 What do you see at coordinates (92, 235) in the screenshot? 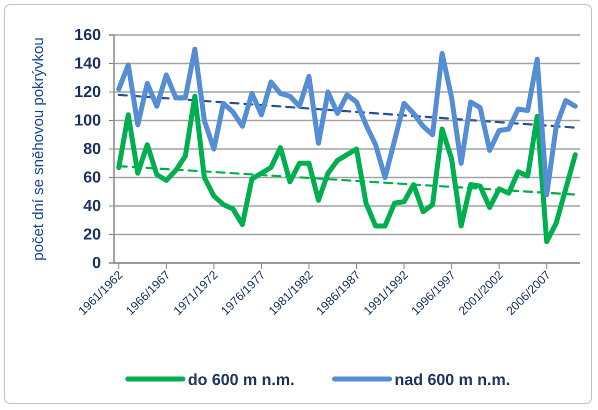
I see `y-tick-label: 20` at bounding box center [92, 235].